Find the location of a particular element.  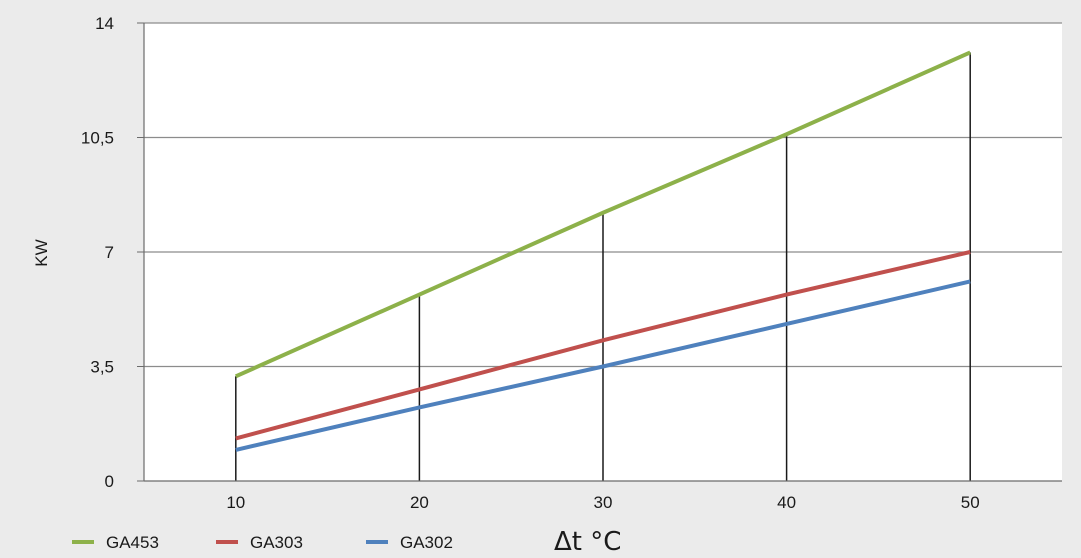

x-tick-label: 10 is located at coordinates (235, 502).